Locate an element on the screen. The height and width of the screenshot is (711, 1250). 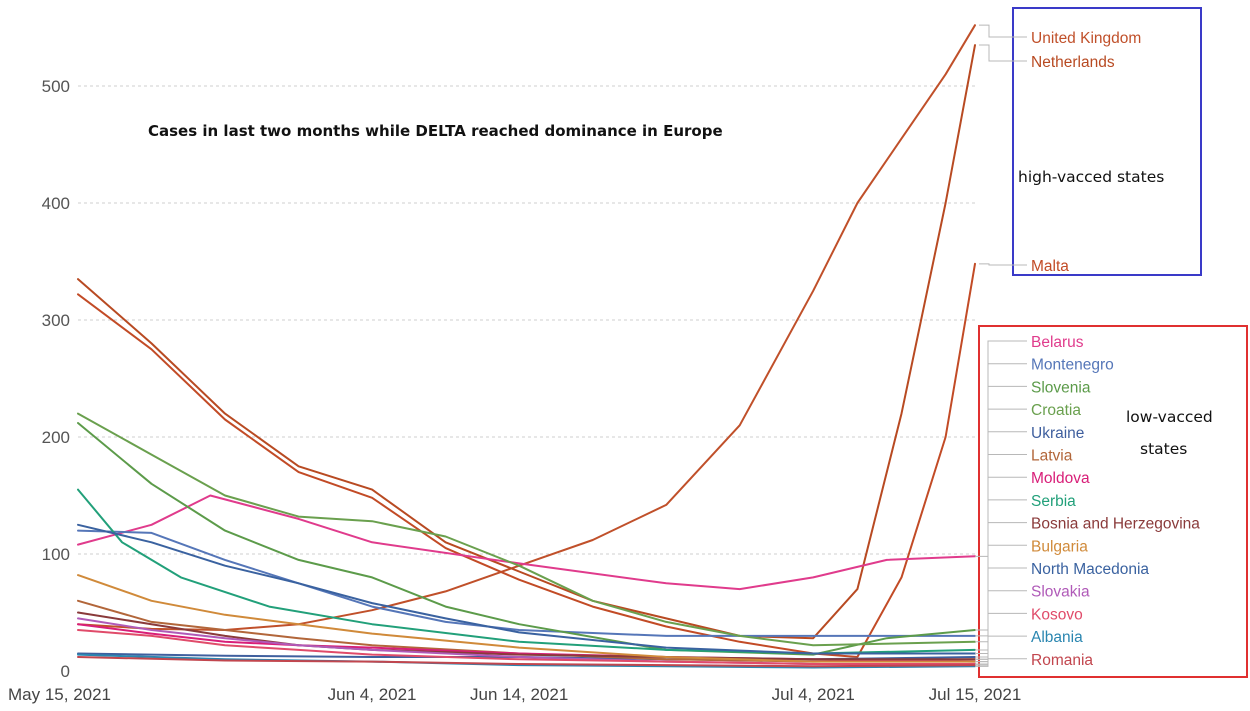
legend-label: Romania is located at coordinates (1062, 660).